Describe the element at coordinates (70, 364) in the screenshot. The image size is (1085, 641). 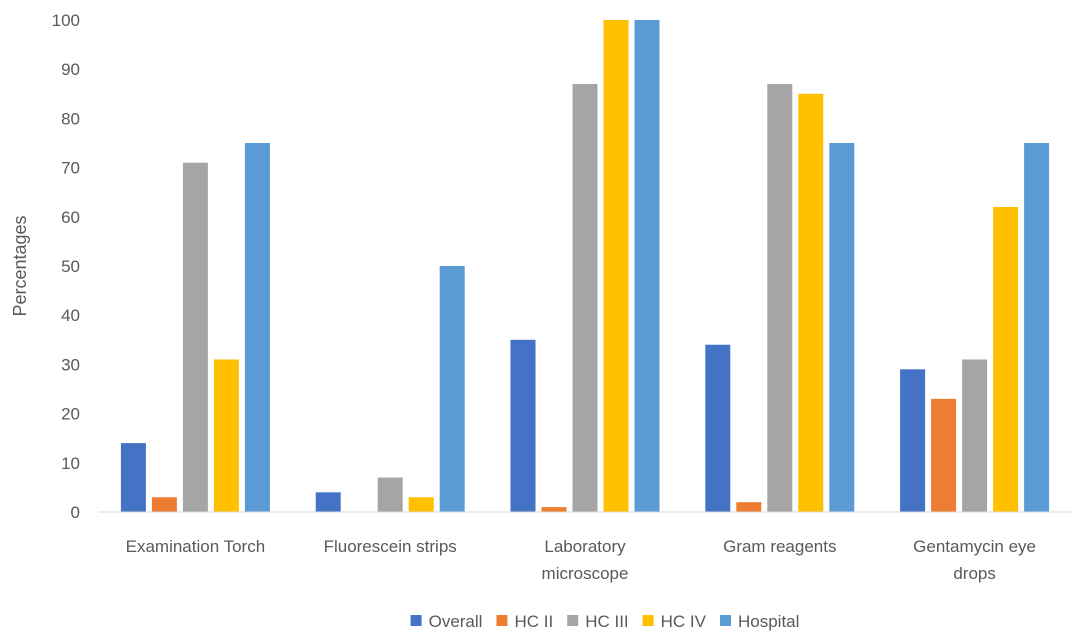
I see `y-tick-label: 30` at that location.